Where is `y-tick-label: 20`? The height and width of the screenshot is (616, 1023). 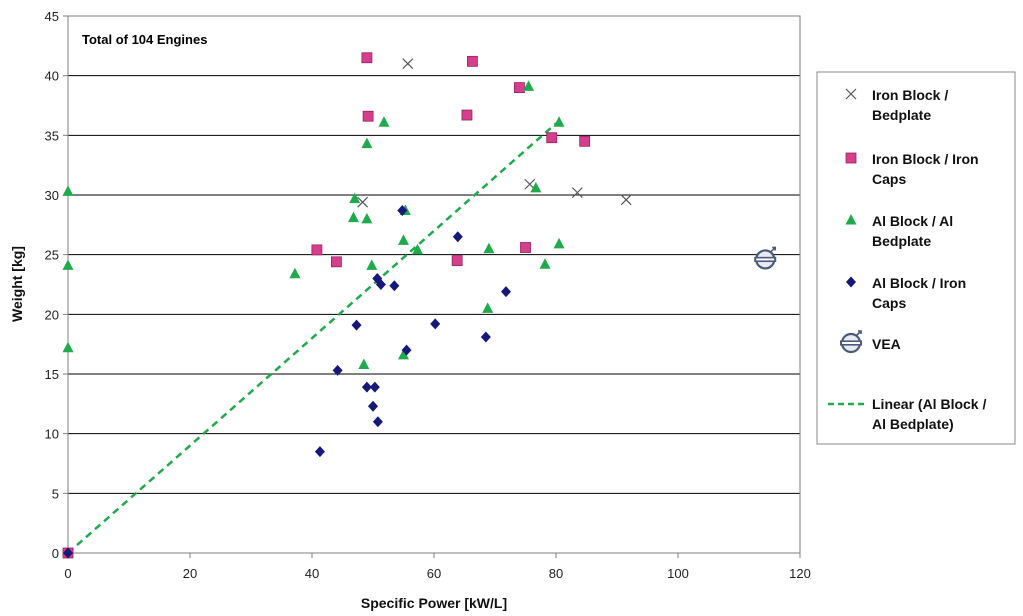
y-tick-label: 20 is located at coordinates (52, 314).